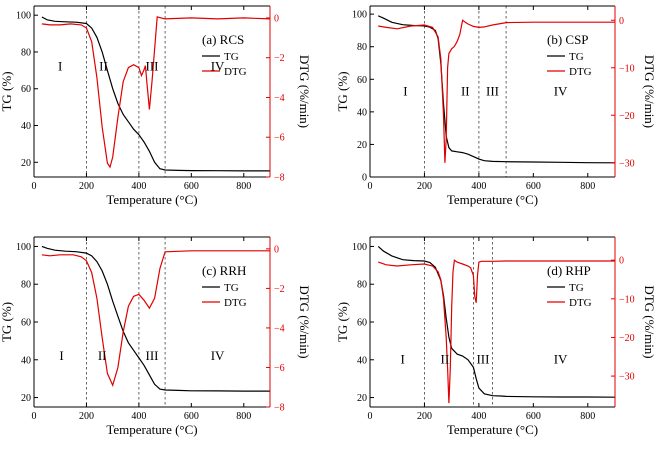 The height and width of the screenshot is (456, 656). What do you see at coordinates (364, 178) in the screenshot?
I see `y-left-tick-label: 0` at bounding box center [364, 178].